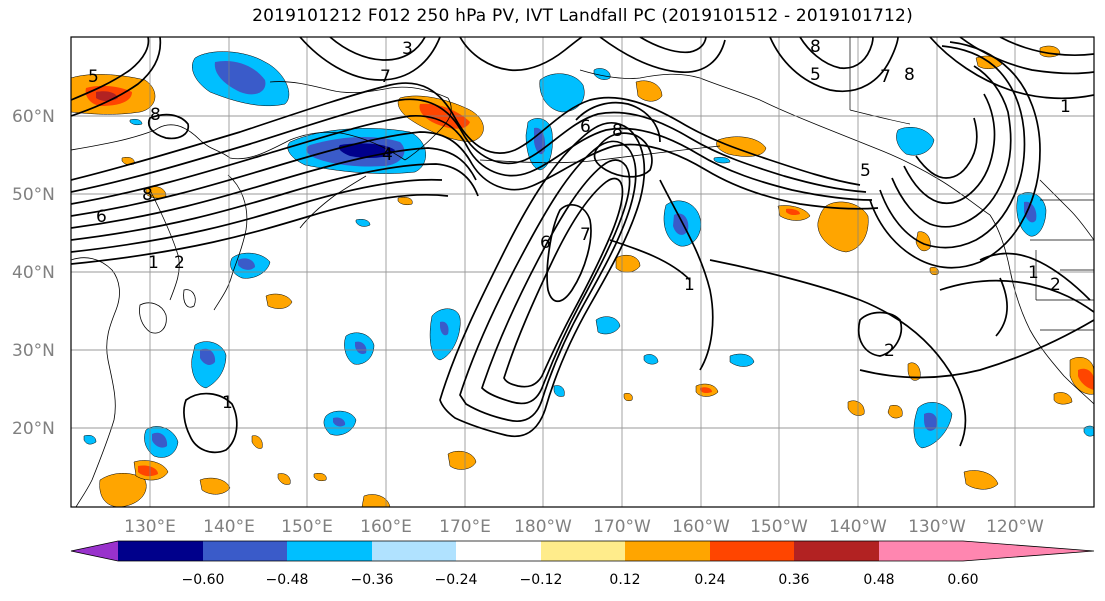  What do you see at coordinates (150, 527) in the screenshot?
I see `lon-label: 130°E` at bounding box center [150, 527].